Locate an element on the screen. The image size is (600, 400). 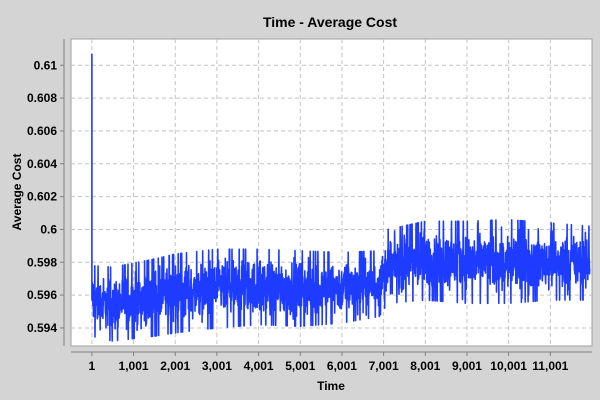
x-tick-label: 9,001 is located at coordinates (467, 366).